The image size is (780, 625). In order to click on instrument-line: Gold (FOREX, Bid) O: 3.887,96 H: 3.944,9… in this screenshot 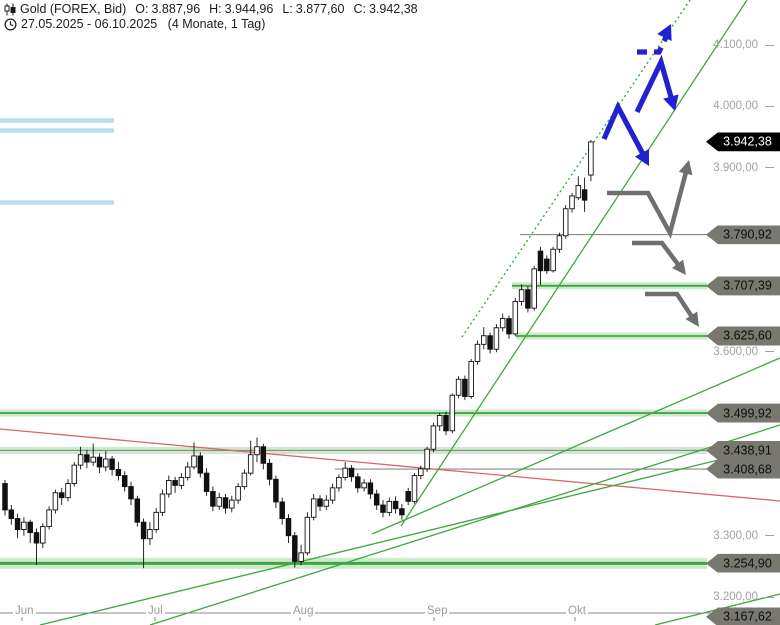, I will do `click(211, 9)`.